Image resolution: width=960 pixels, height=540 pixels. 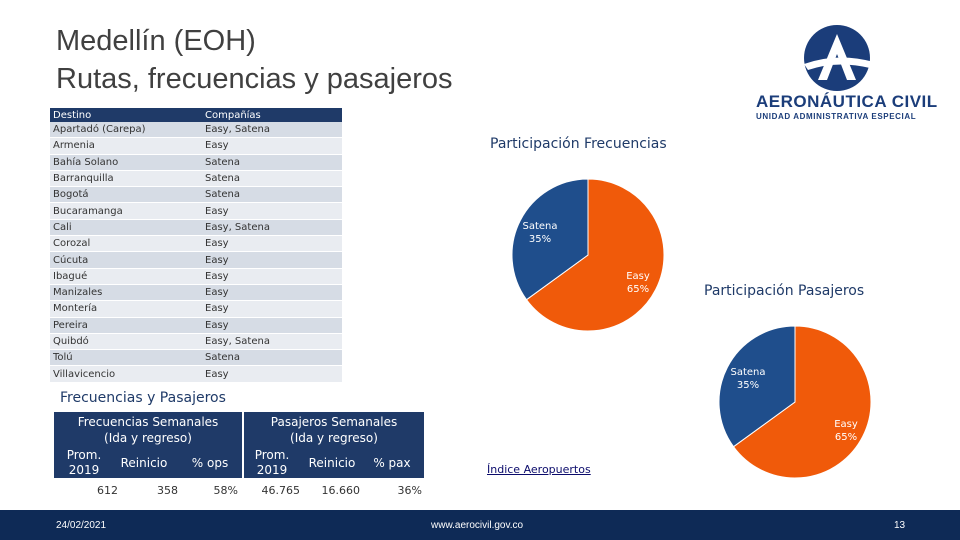 I want to click on header-companias: Compañías, so click(x=272, y=115).